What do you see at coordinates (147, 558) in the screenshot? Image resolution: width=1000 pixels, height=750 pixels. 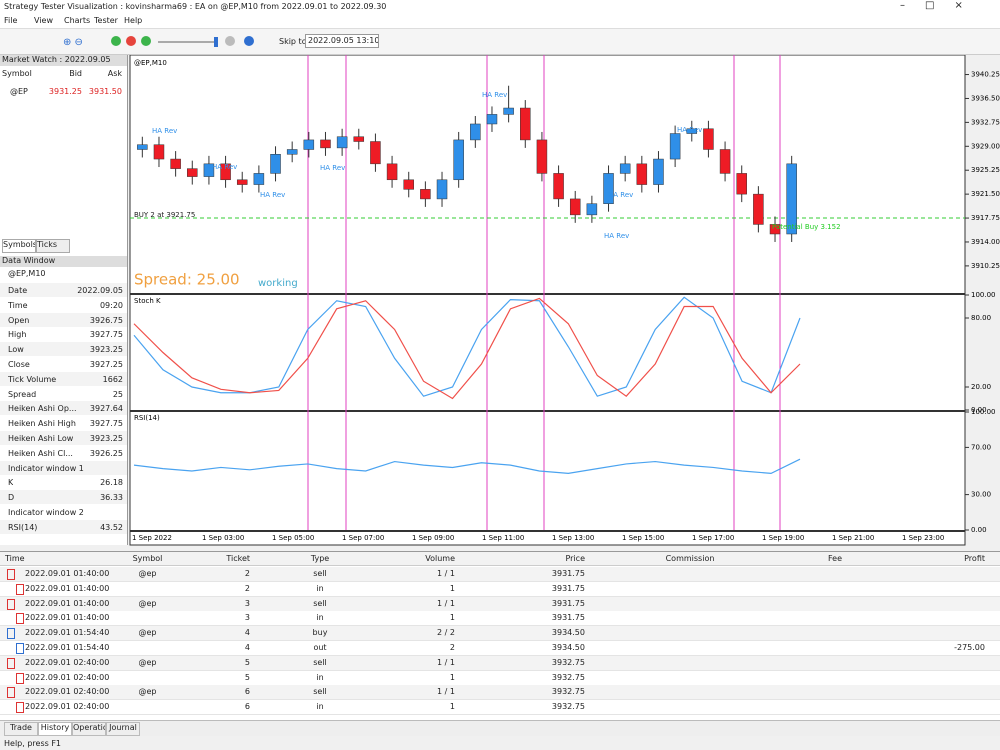 I see `column-header: Symbol` at bounding box center [147, 558].